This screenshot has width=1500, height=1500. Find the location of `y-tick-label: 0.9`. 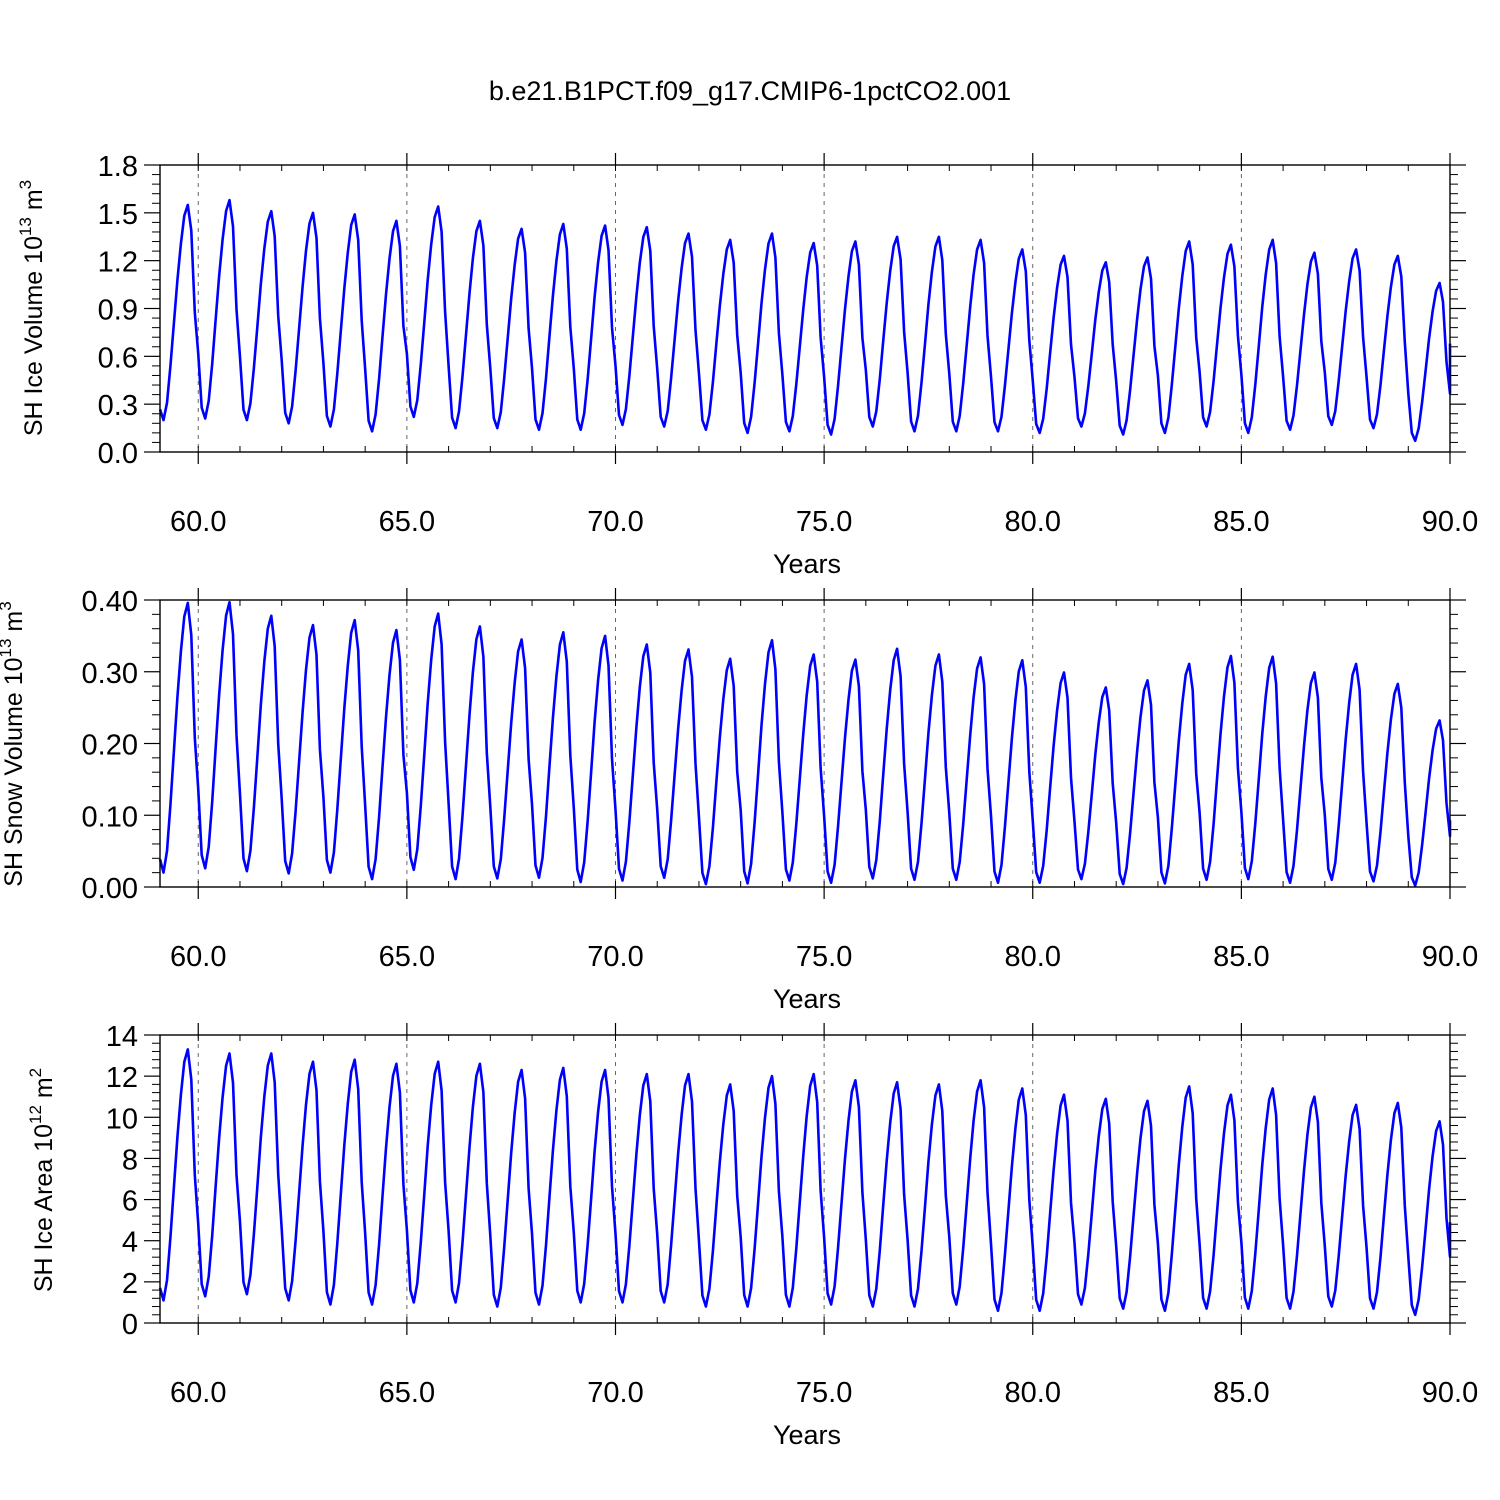

y-tick-label: 0.9 is located at coordinates (118, 311).